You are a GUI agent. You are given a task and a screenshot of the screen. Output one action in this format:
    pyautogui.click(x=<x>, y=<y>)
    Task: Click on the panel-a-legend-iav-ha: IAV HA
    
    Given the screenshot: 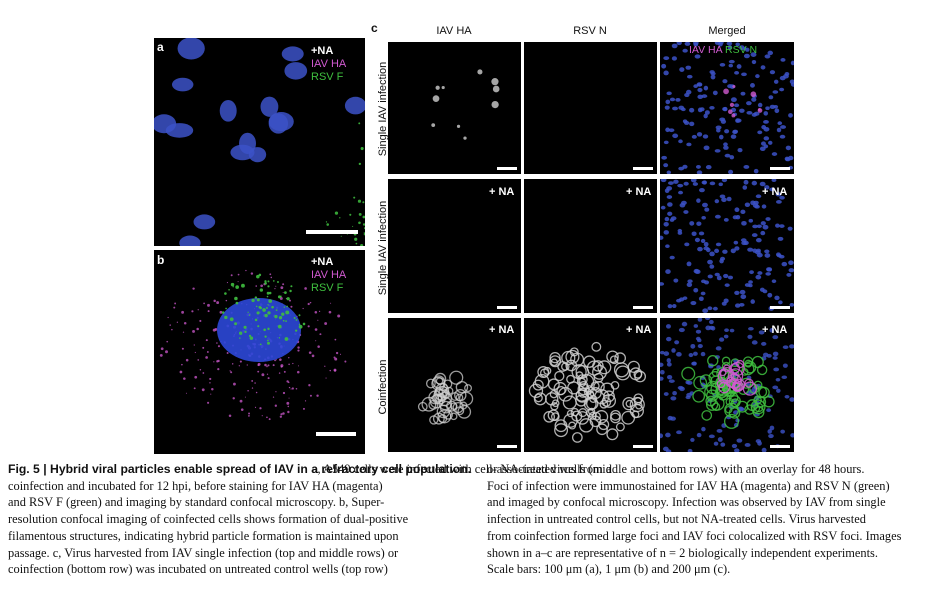 What is the action you would take?
    pyautogui.click(x=329, y=64)
    